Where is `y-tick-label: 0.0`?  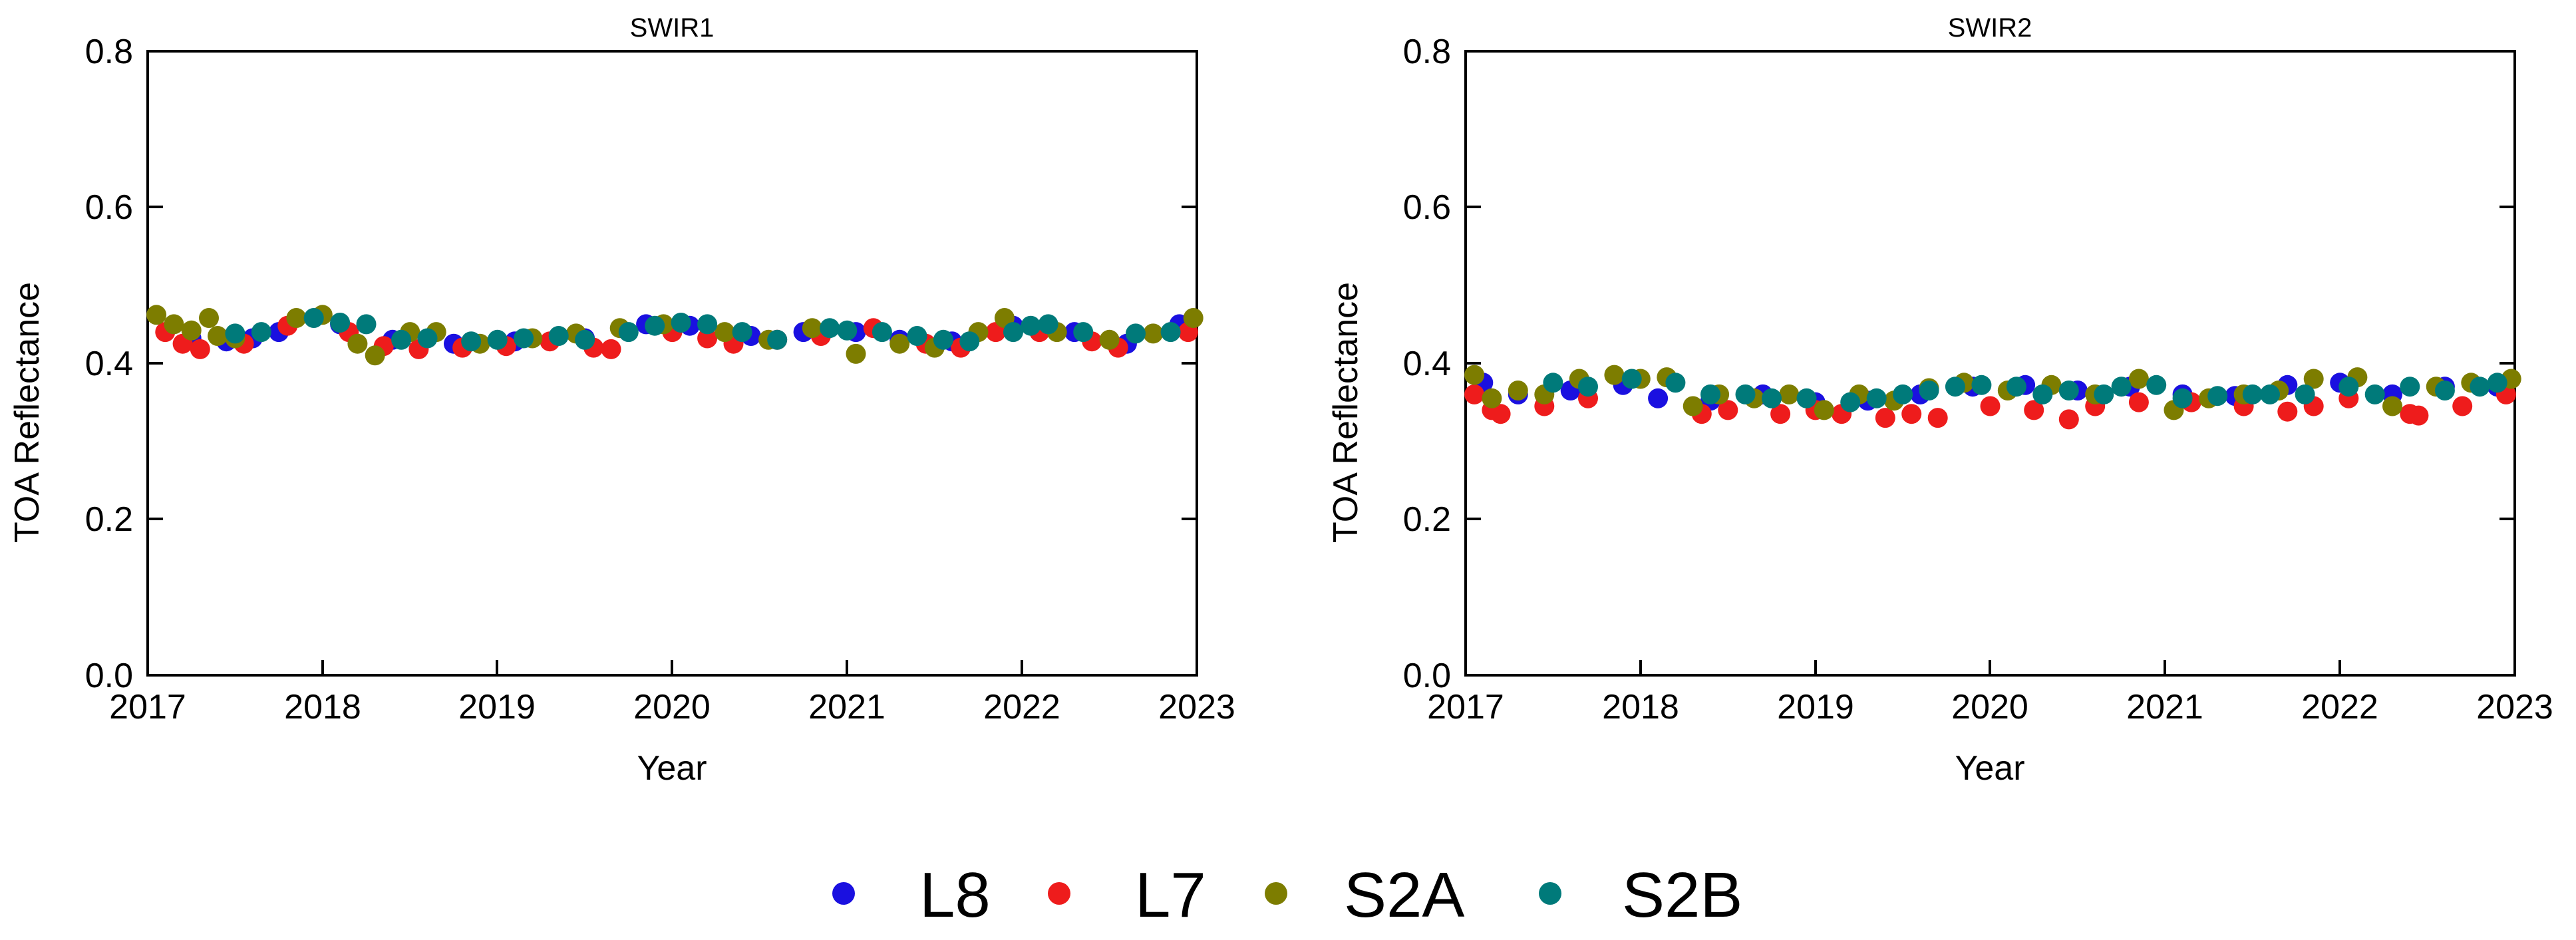 y-tick-label: 0.0 is located at coordinates (109, 676).